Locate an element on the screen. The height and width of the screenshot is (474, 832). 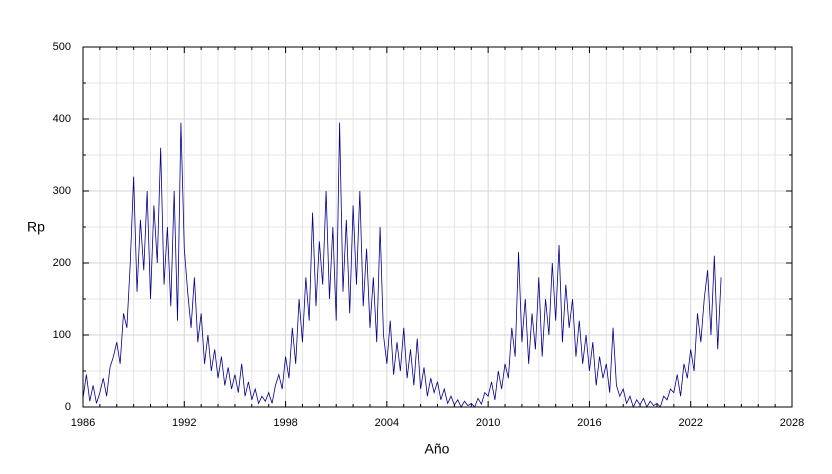
x-tick-label: 1992 is located at coordinates (184, 423).